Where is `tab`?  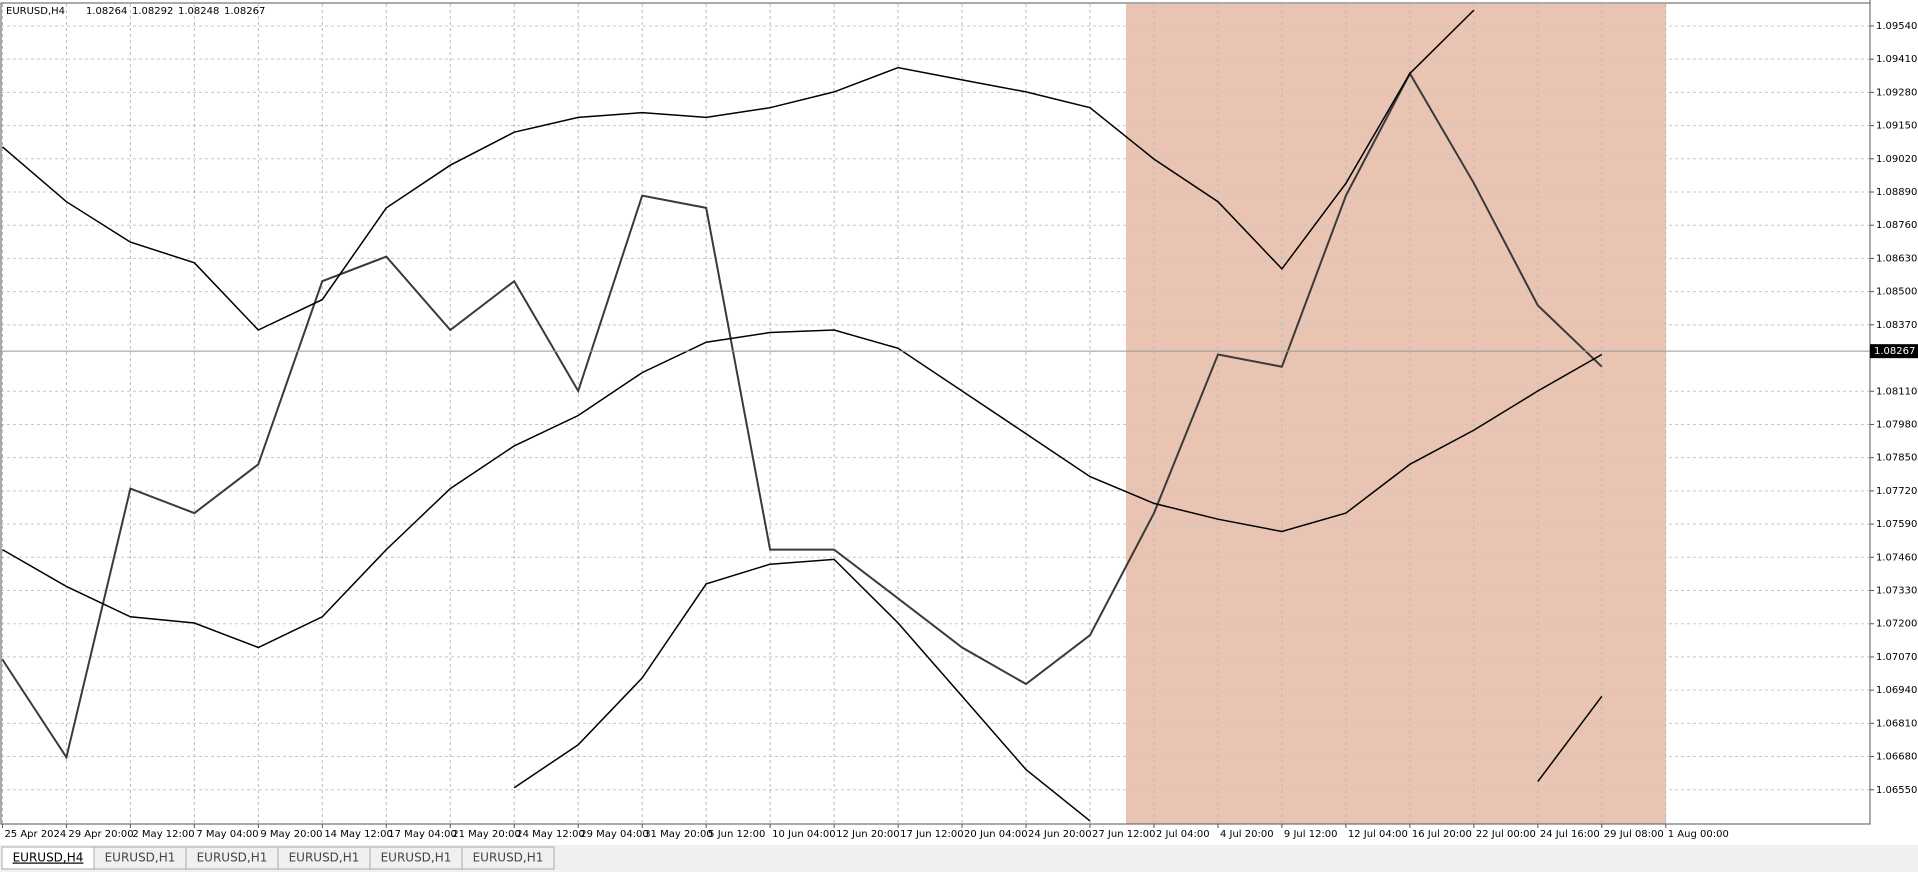
tab is located at coordinates (508, 858).